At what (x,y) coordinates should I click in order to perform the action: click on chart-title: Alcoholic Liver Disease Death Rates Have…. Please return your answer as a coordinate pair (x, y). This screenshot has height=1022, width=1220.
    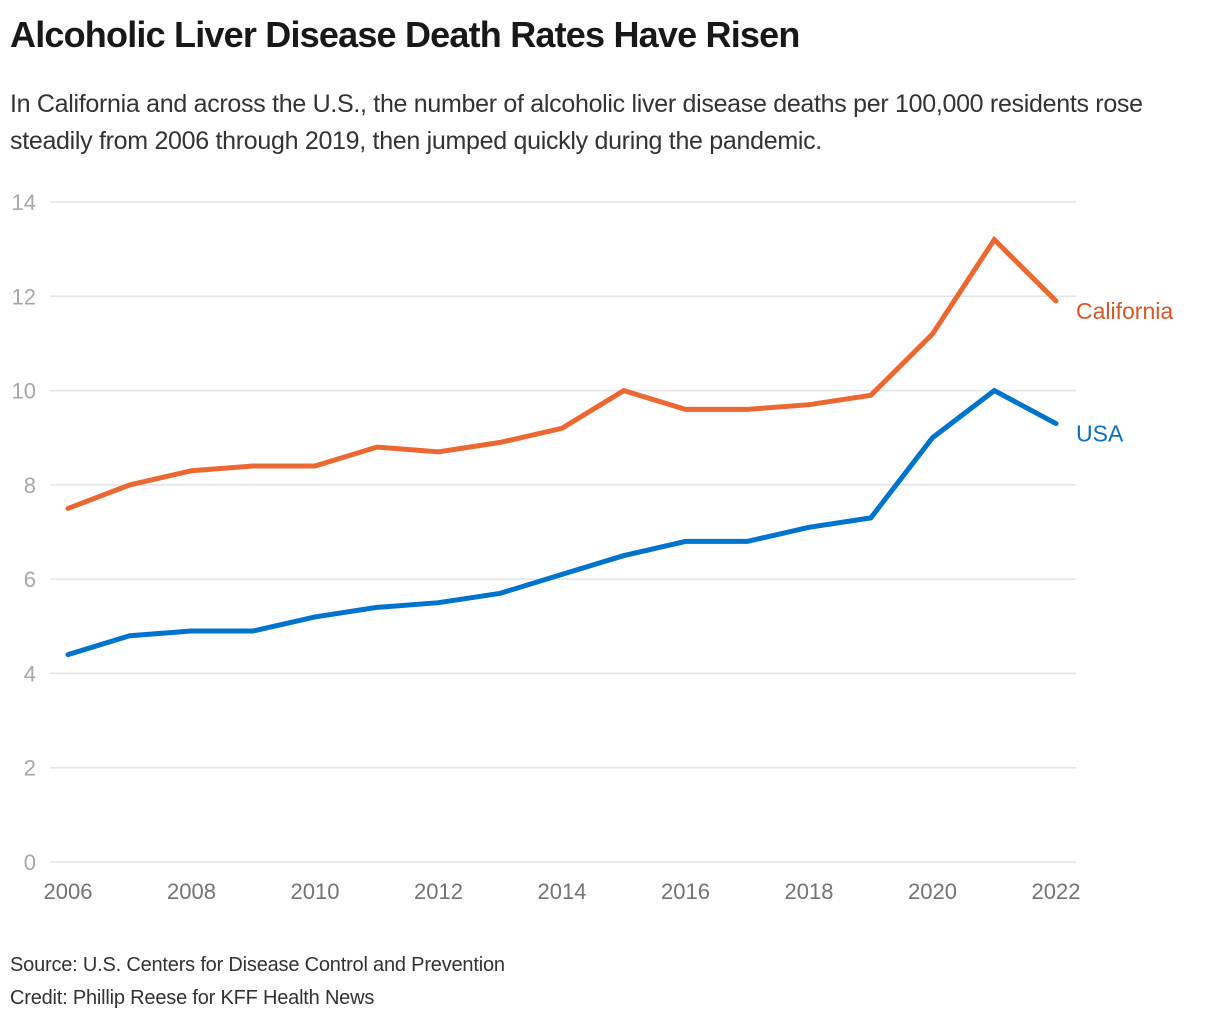
    Looking at the image, I should click on (405, 34).